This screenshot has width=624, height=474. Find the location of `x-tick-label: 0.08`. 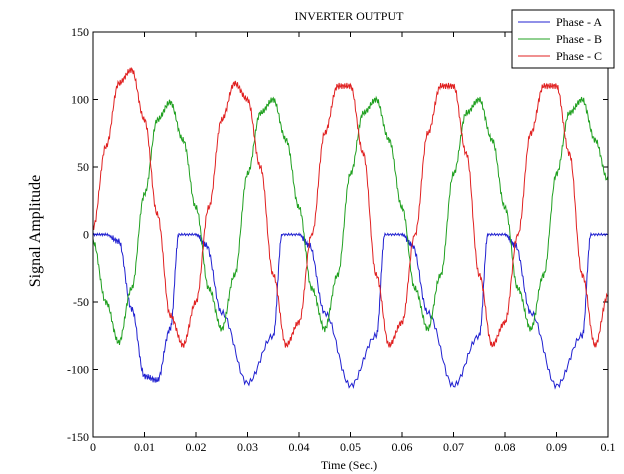

x-tick-label: 0.08 is located at coordinates (505, 447).